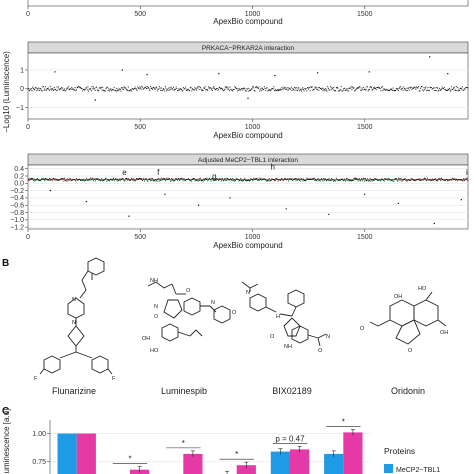  What do you see at coordinates (247, 135) in the screenshot?
I see `x-axis-label-2: ApexBio compound` at bounding box center [247, 135].